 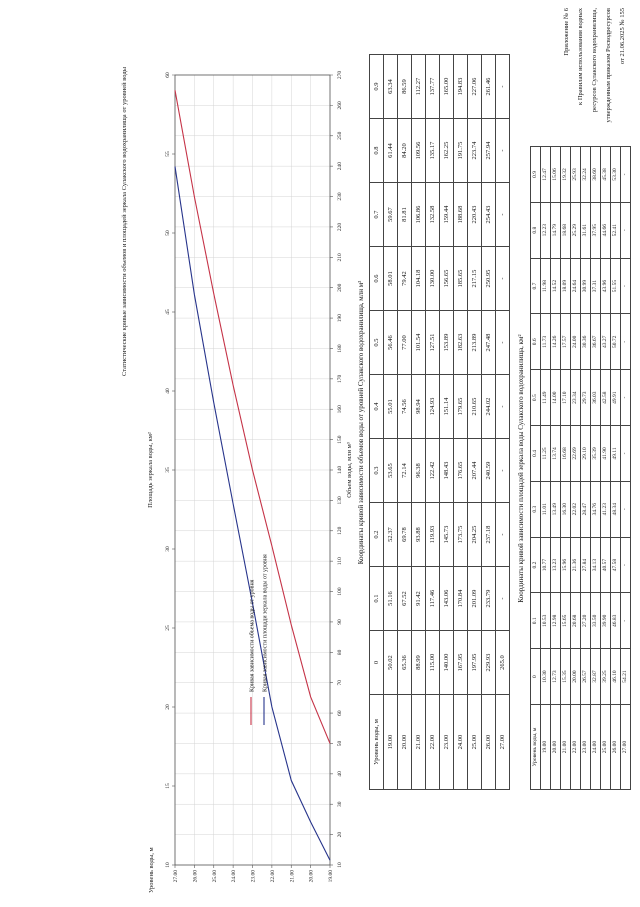 I want to click on value-cell: 17.10, so click(x=565, y=397).